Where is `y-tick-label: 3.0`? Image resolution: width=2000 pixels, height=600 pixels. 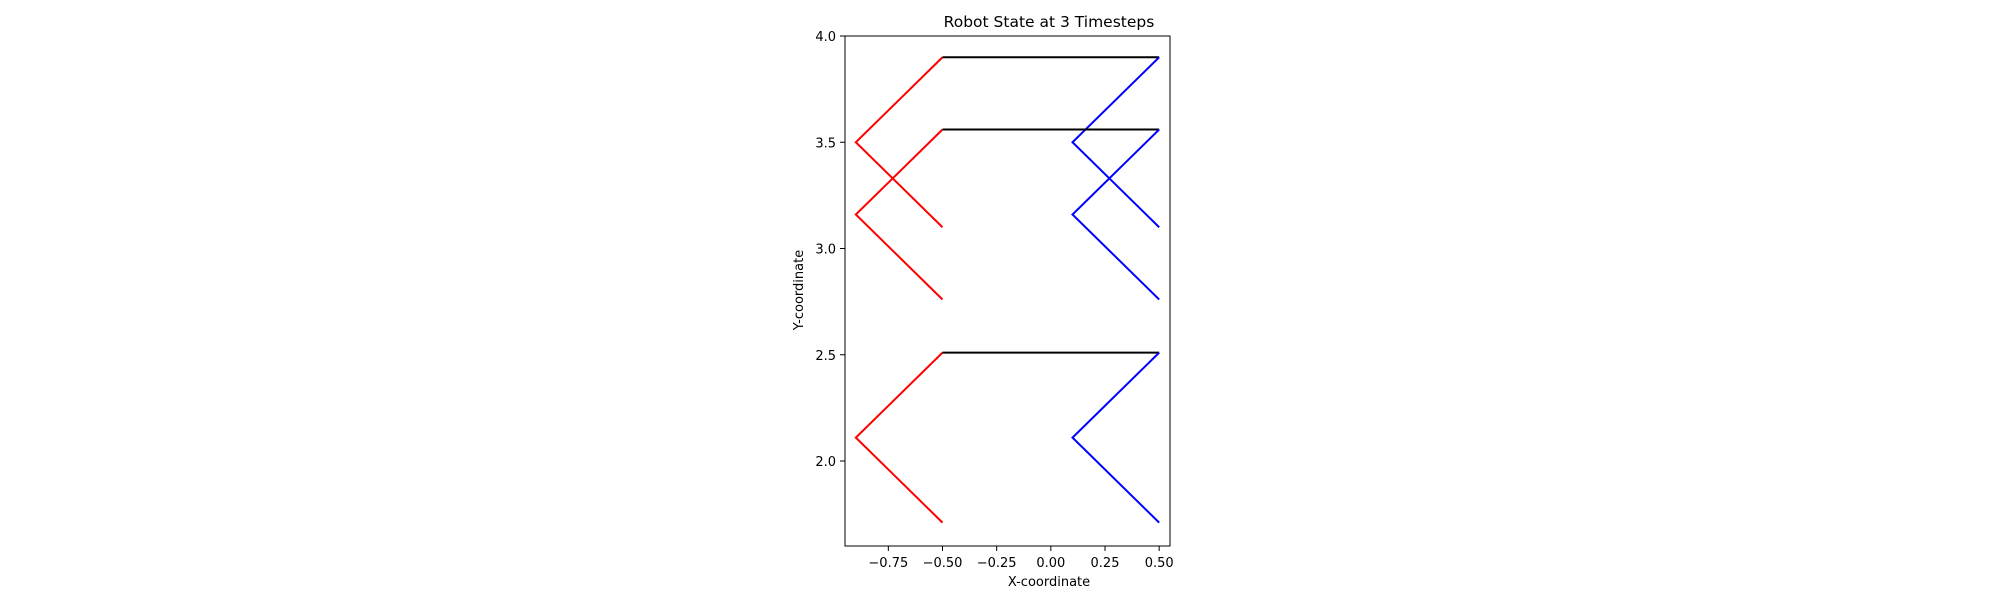 y-tick-label: 3.0 is located at coordinates (825, 250).